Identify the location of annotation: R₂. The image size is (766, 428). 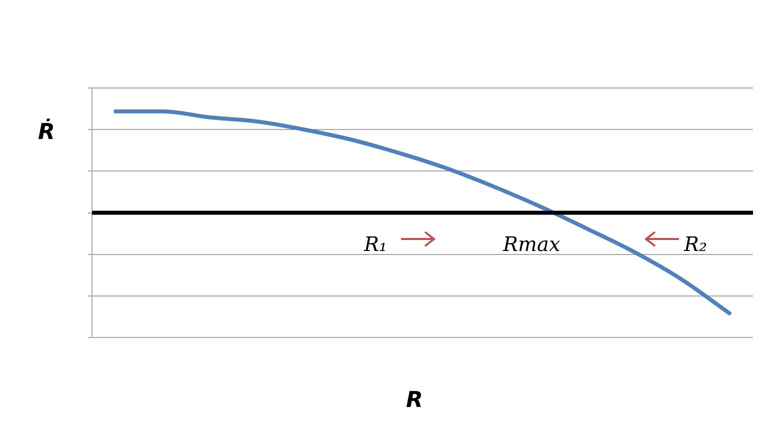
(696, 244).